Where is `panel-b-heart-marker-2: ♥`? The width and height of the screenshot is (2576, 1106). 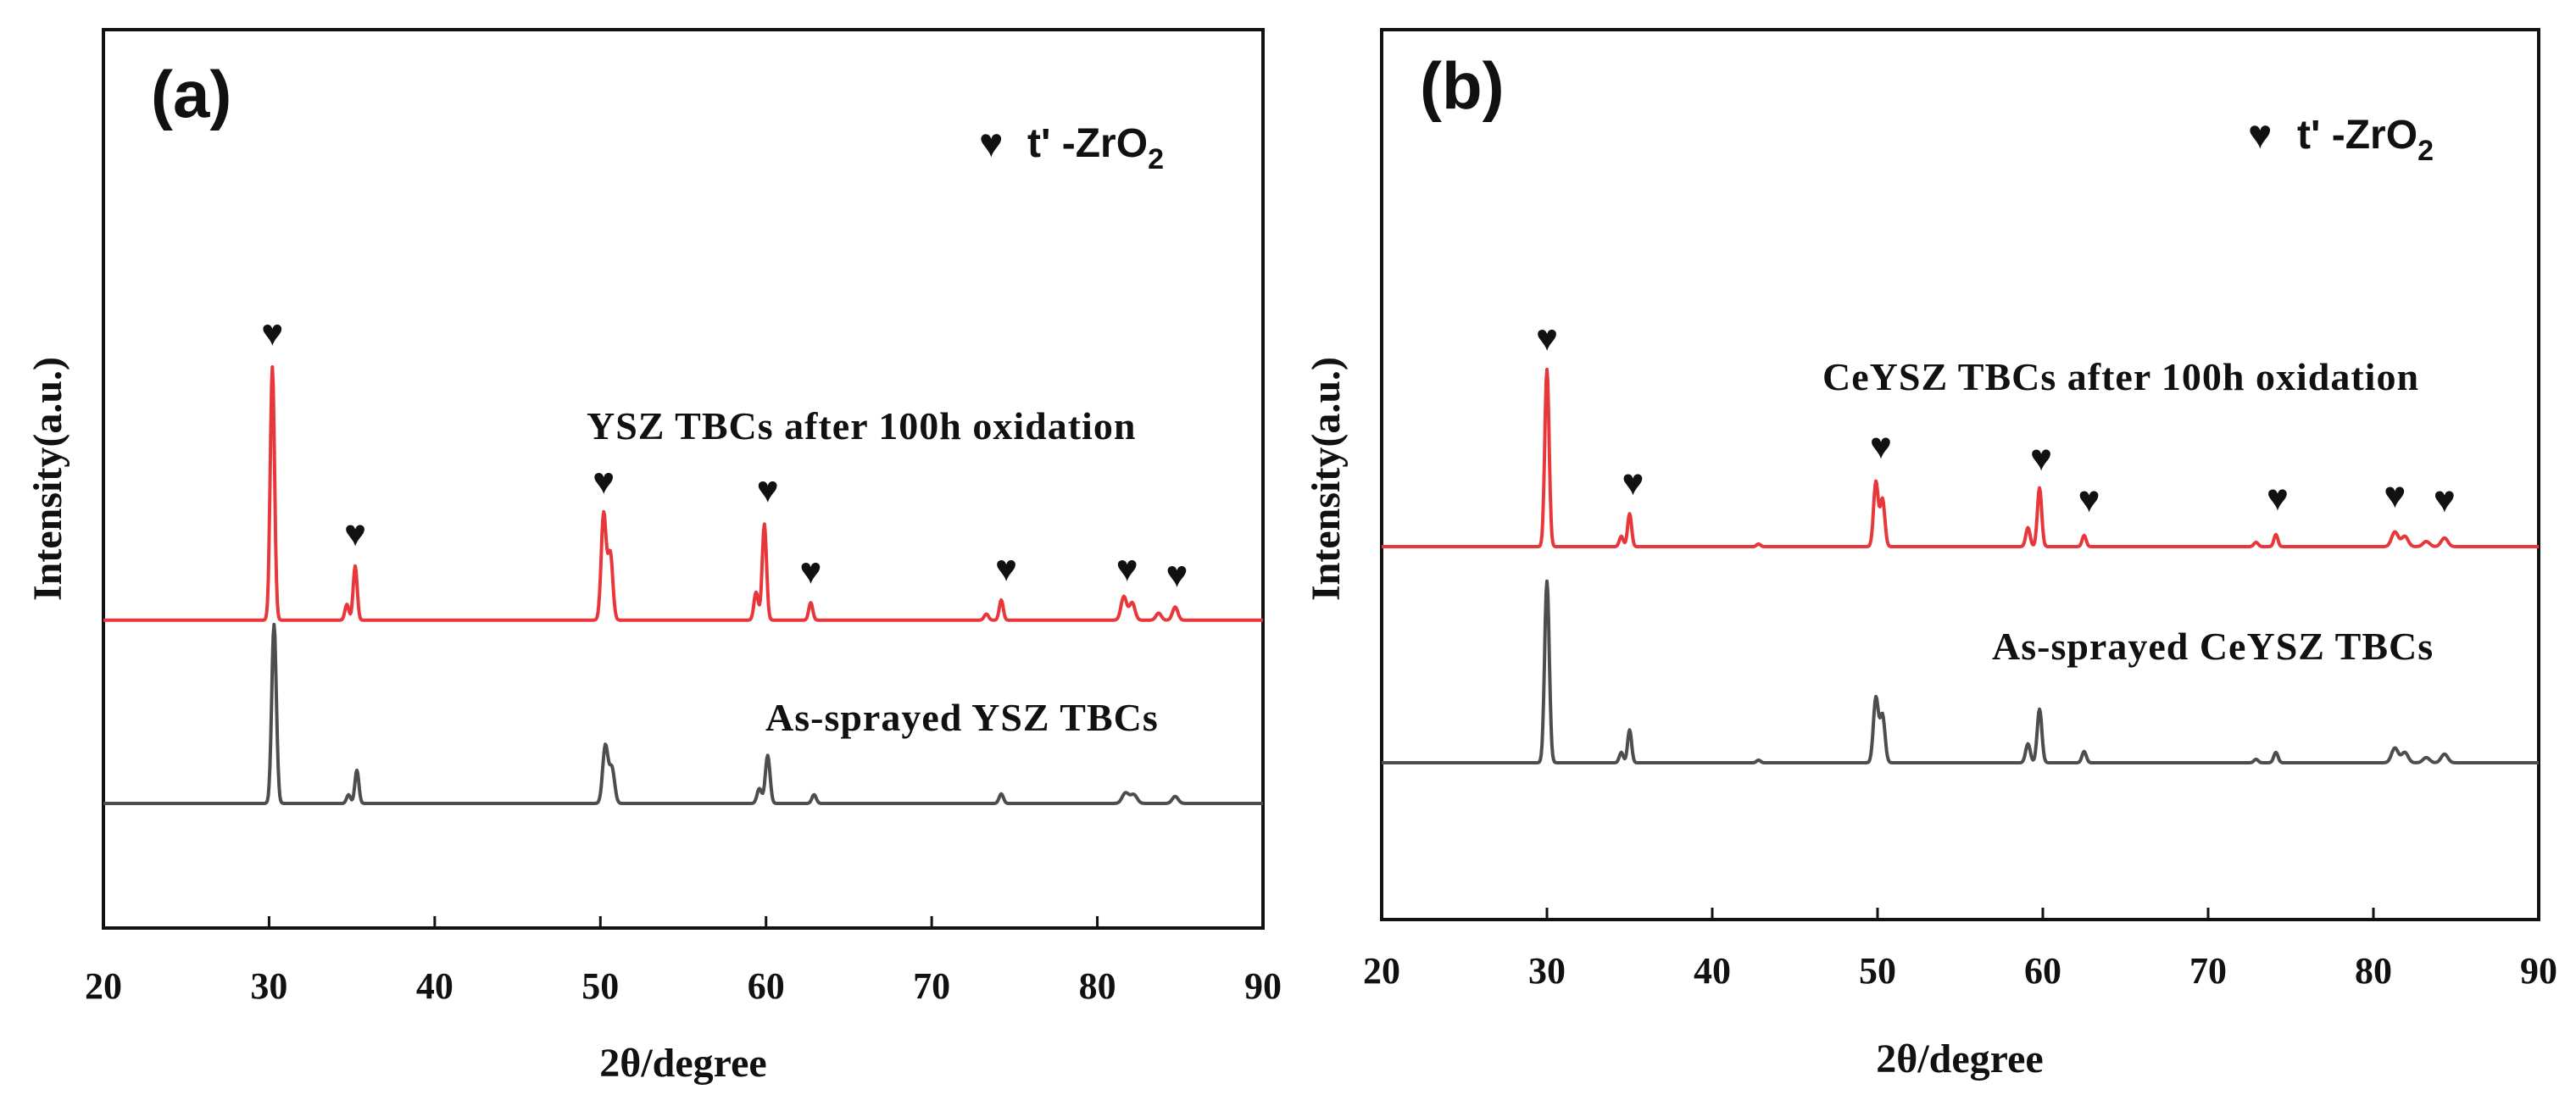
panel-b-heart-marker-2: ♥ is located at coordinates (1881, 446).